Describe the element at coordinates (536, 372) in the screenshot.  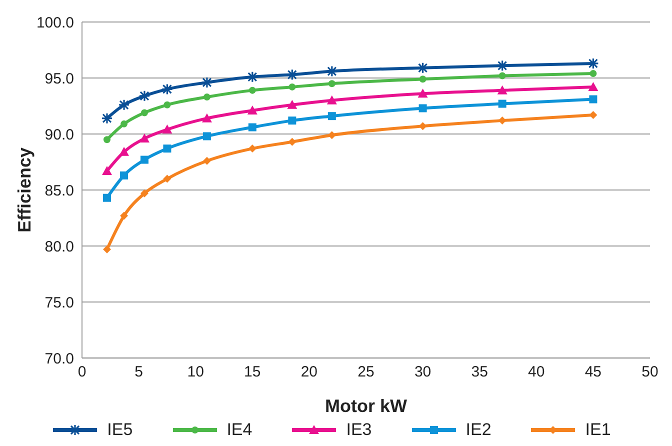
I see `x-tick-label: 40` at that location.